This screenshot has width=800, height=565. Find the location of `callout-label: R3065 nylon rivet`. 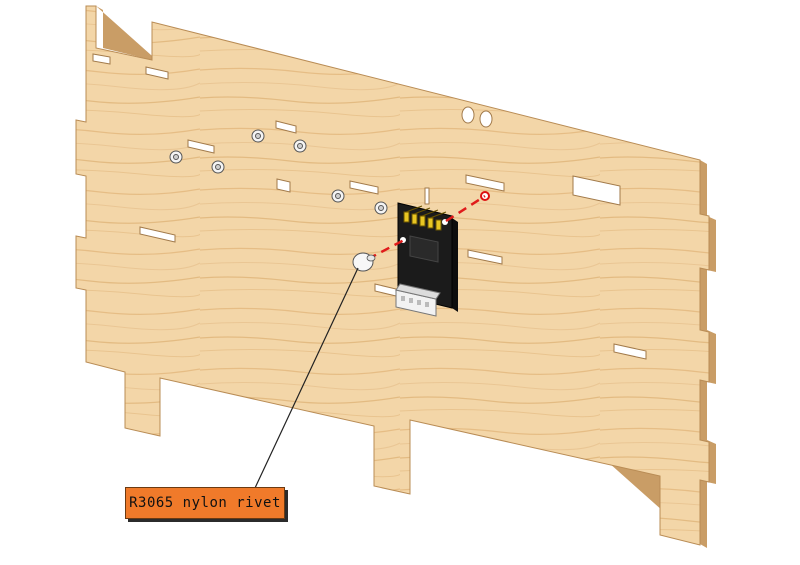

callout-label: R3065 nylon rivet is located at coordinates (205, 503).